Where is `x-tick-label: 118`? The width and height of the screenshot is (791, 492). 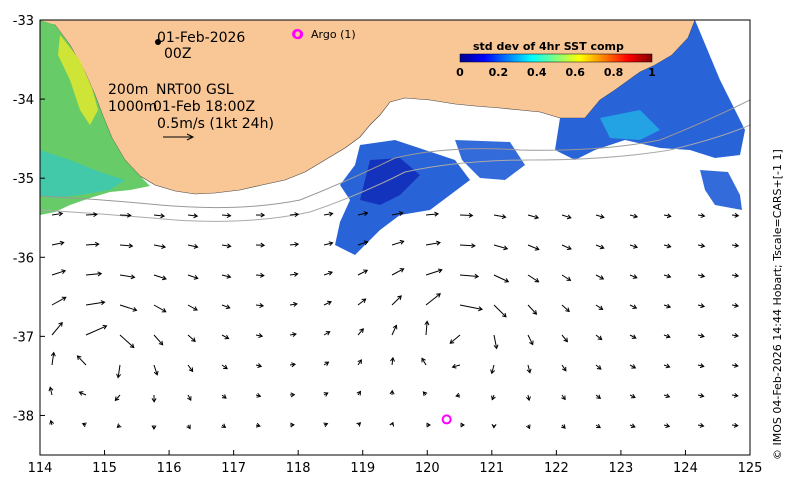
x-tick-label: 118 is located at coordinates (298, 468).